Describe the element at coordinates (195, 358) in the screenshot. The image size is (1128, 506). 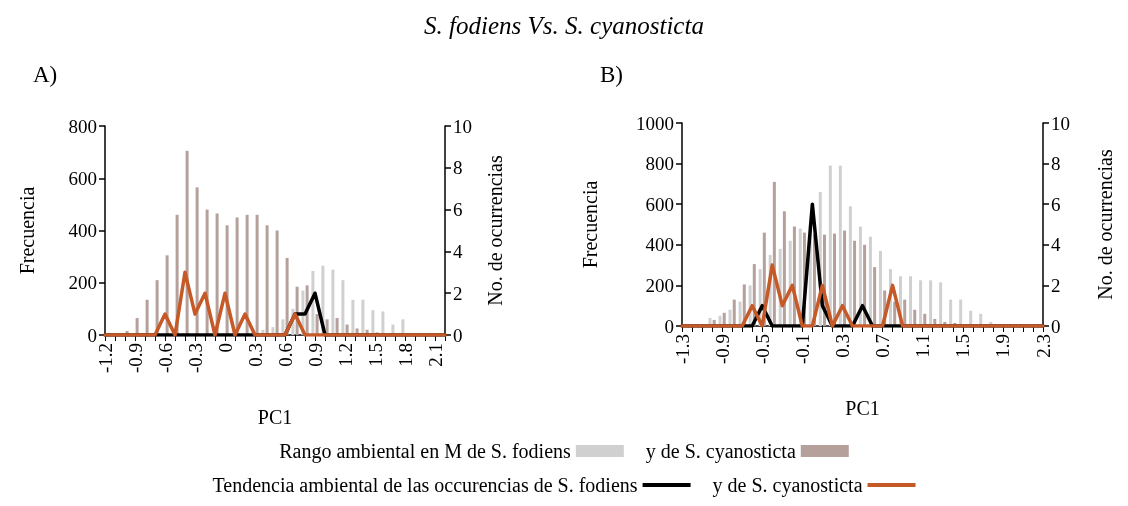
I see `x-tick-label: -0.3` at that location.